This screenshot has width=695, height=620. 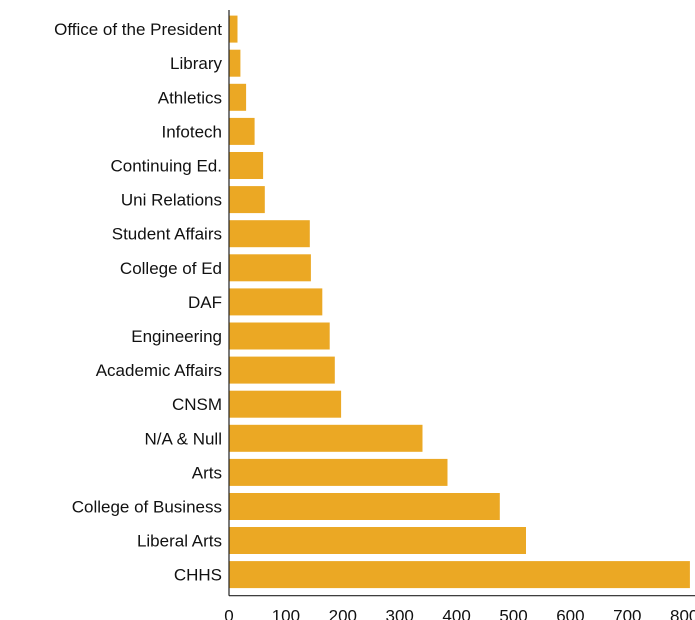 What do you see at coordinates (196, 63) in the screenshot?
I see `category-label-library: Library` at bounding box center [196, 63].